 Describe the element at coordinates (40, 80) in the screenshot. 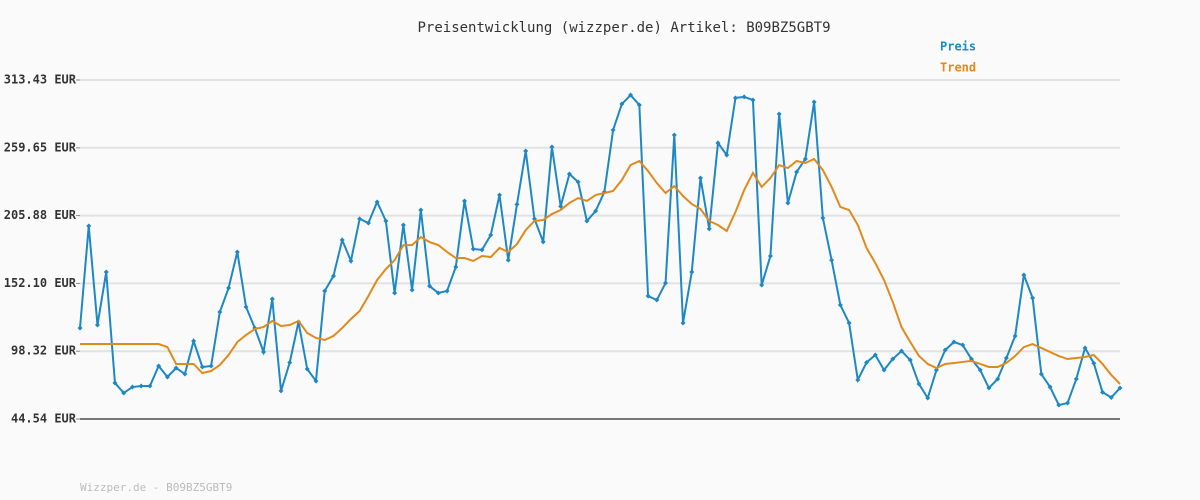

I see `y-tick-label: 313.43 EUR` at that location.